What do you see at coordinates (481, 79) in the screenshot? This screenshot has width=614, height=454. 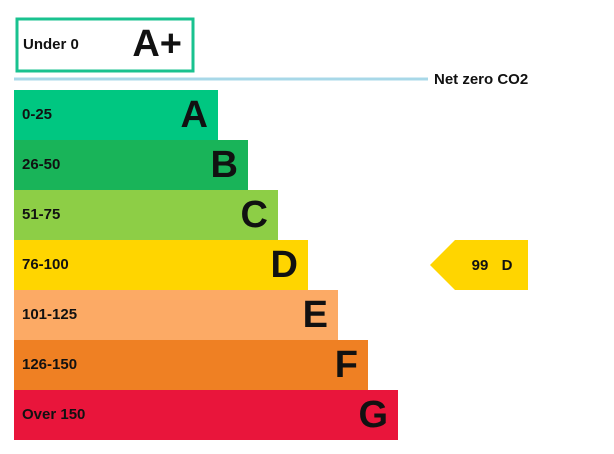 I see `net-zero-label: Net zero CO2` at bounding box center [481, 79].